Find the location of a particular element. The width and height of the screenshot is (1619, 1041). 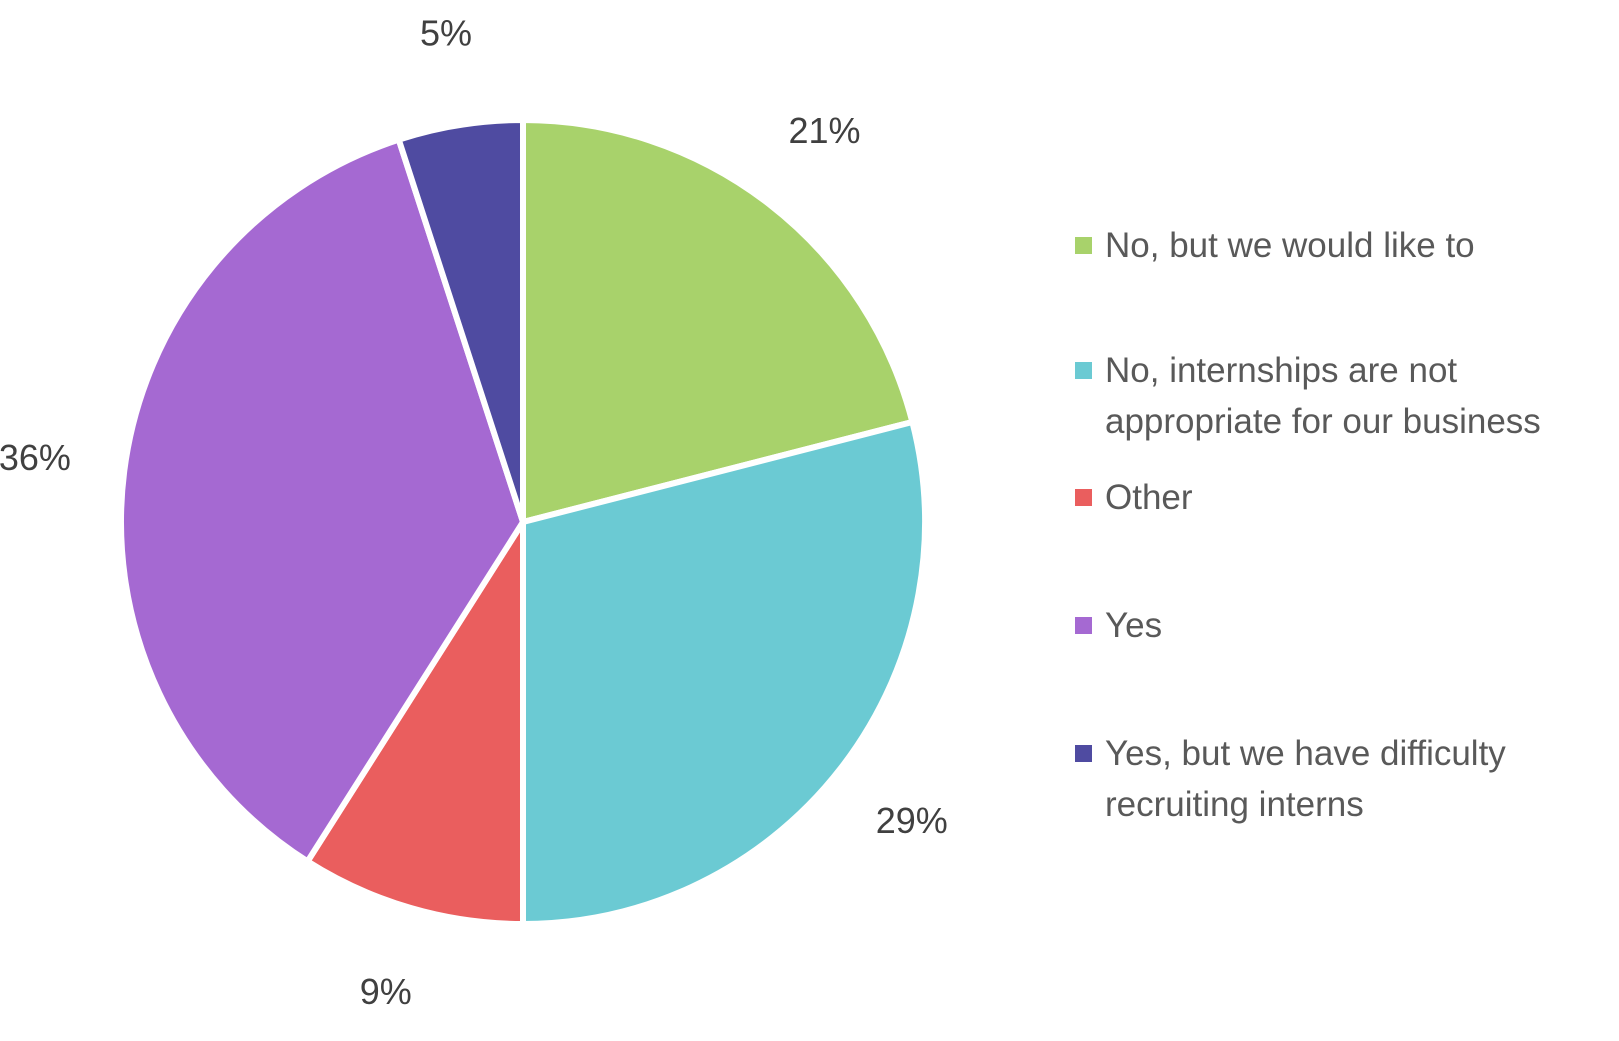

legend-label: Yes is located at coordinates (1134, 625).